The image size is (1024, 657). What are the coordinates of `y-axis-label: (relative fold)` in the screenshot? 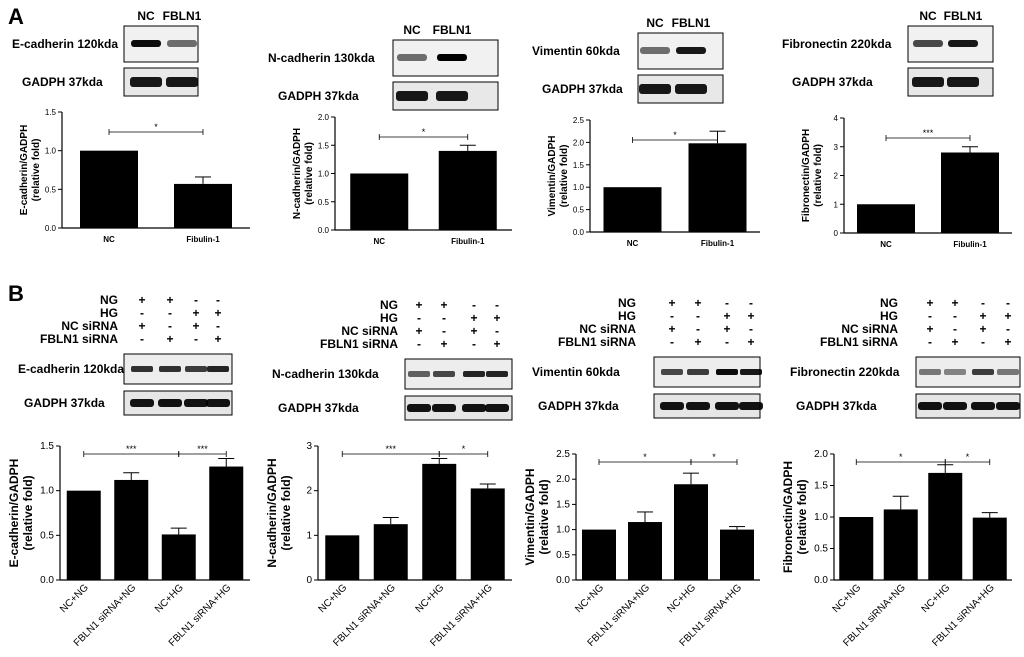 It's located at (309, 173).